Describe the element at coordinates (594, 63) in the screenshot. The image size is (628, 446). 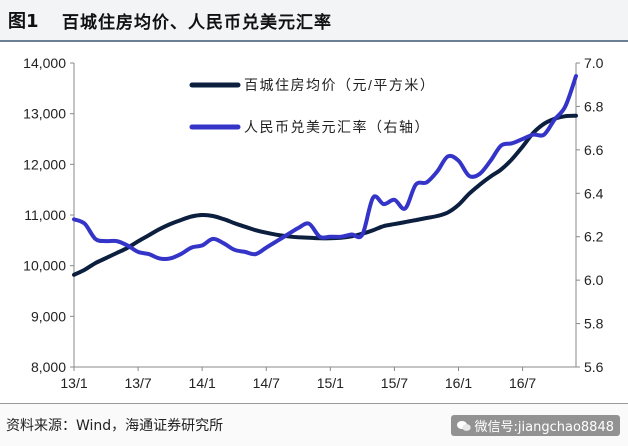
I see `right-tick-label: 7.0` at that location.